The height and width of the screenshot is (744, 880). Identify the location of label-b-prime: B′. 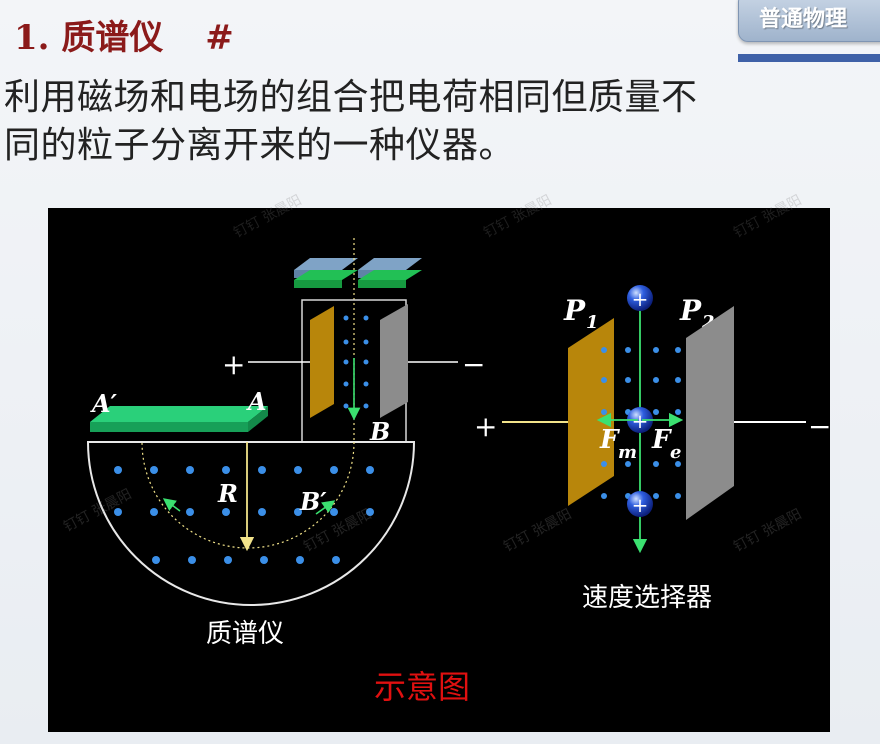
(313, 501).